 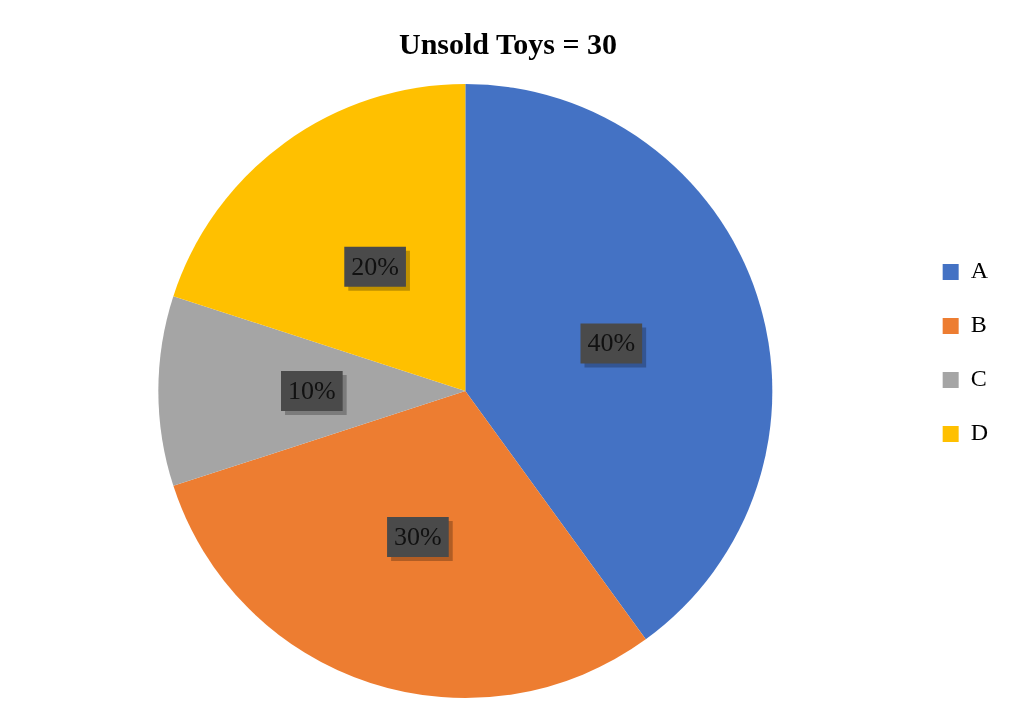 What do you see at coordinates (418, 536) in the screenshot?
I see `data-label: 30%` at bounding box center [418, 536].